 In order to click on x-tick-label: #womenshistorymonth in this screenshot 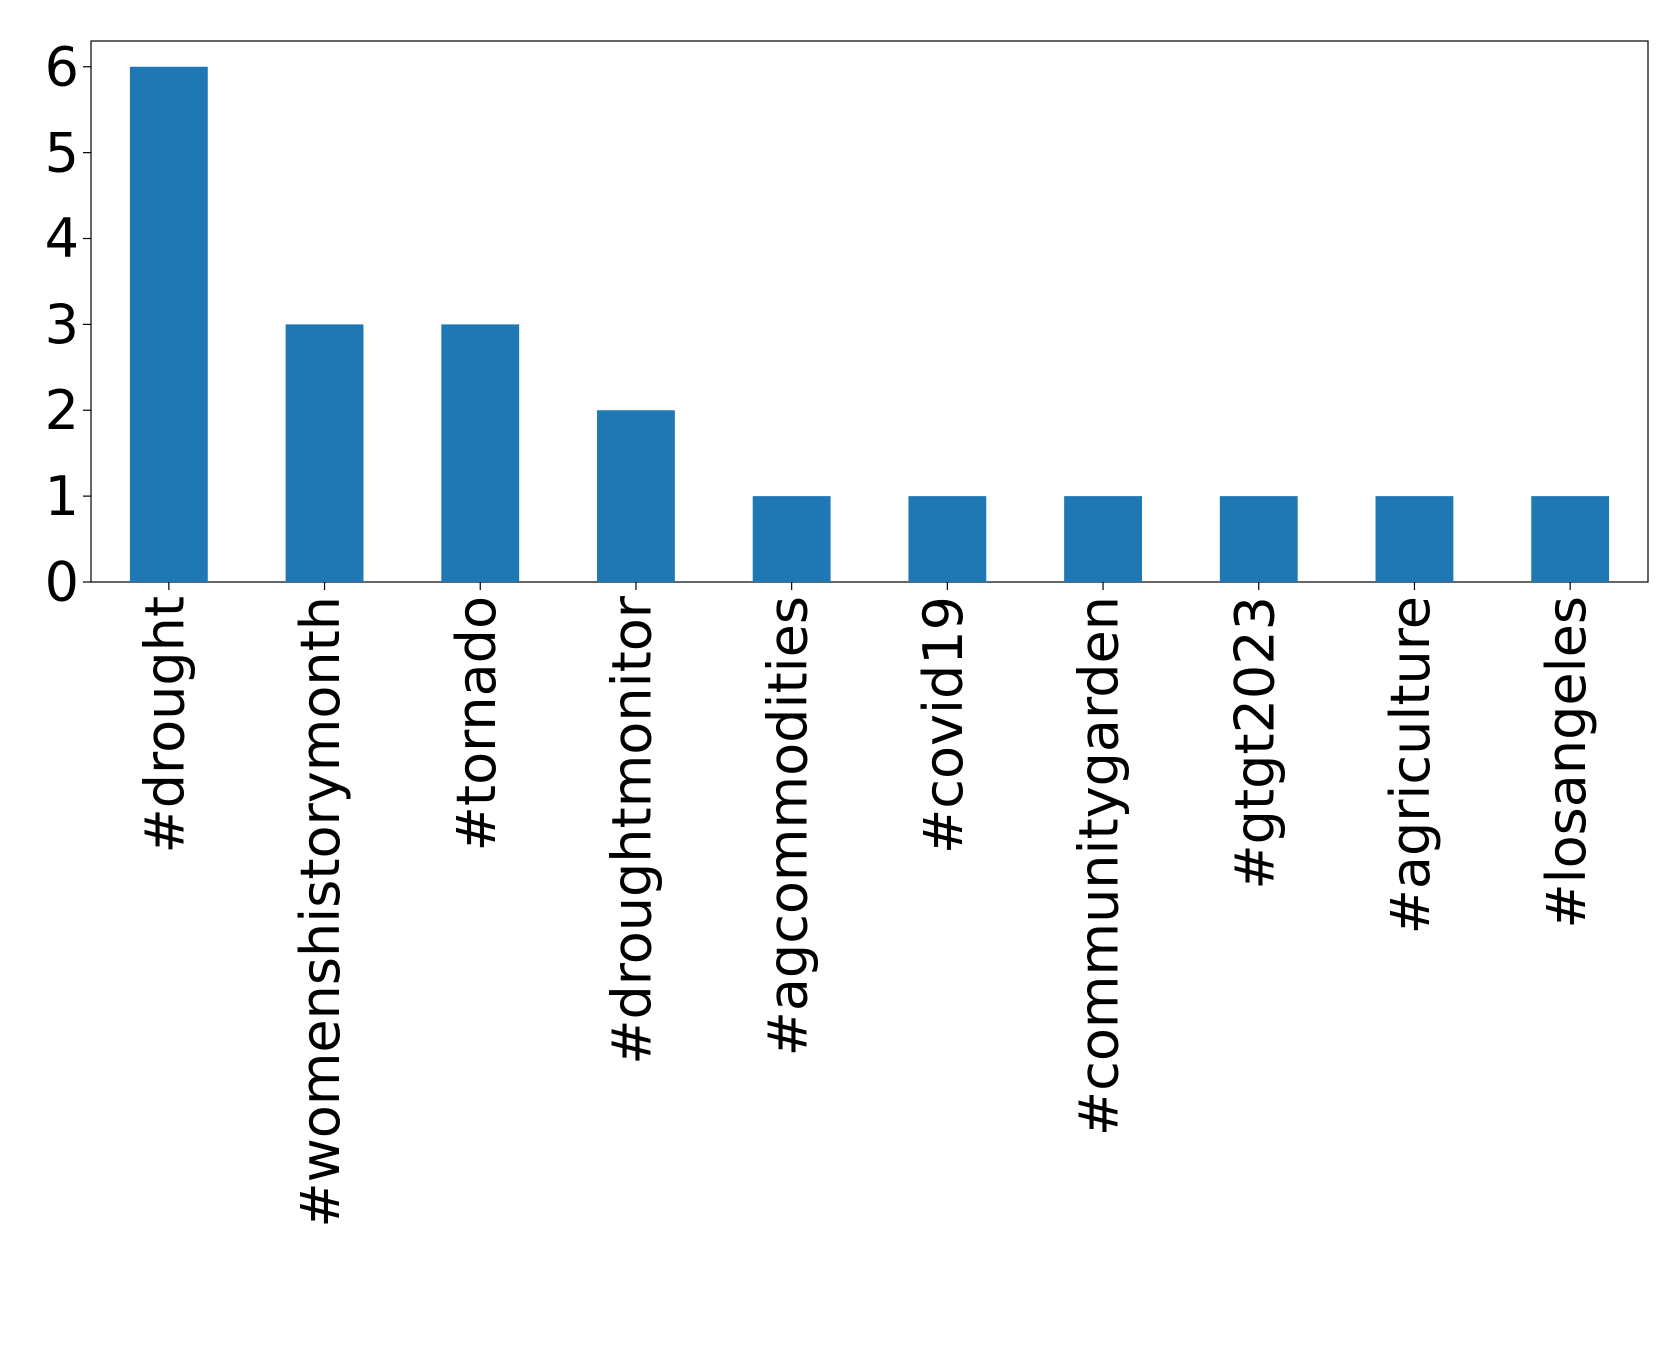, I will do `click(320, 912)`.